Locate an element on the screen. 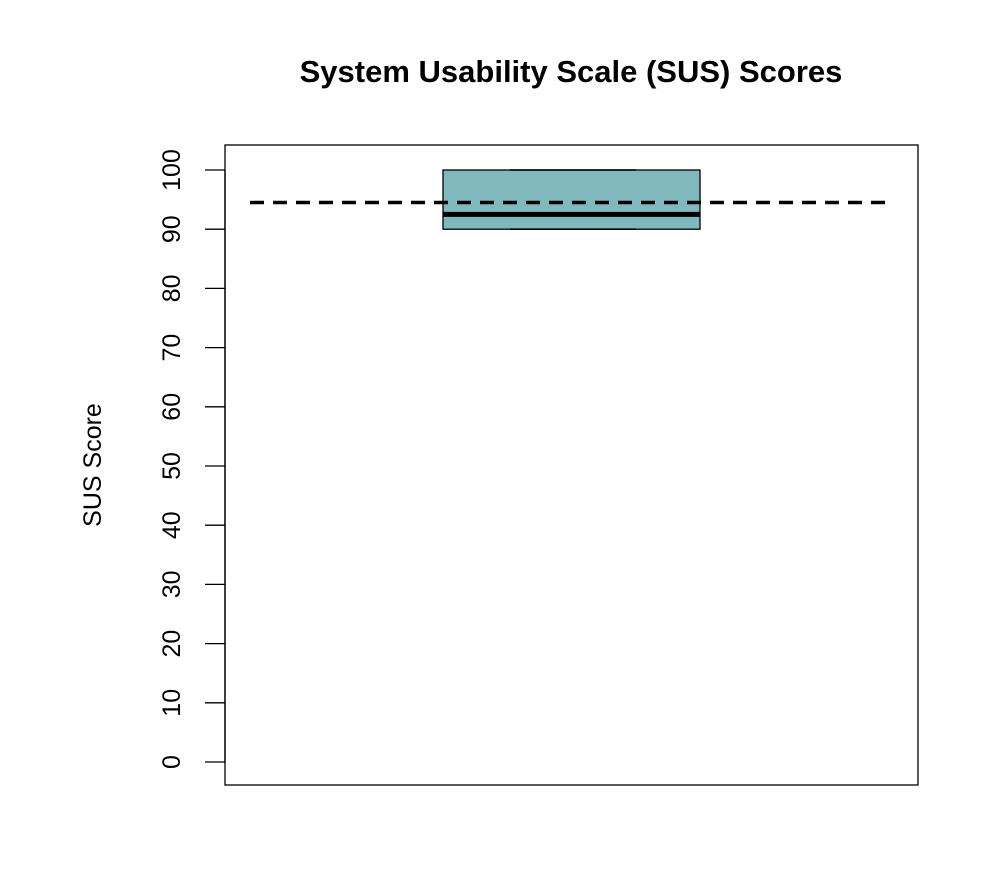 Image resolution: width=988 pixels, height=885 pixels. y-tick-label: 60 is located at coordinates (172, 407).